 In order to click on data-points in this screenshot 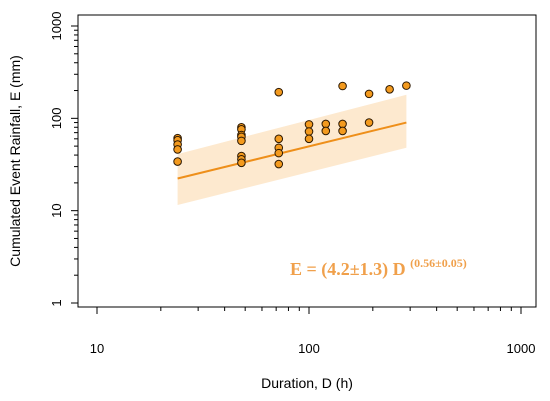, I will do `click(292, 125)`.